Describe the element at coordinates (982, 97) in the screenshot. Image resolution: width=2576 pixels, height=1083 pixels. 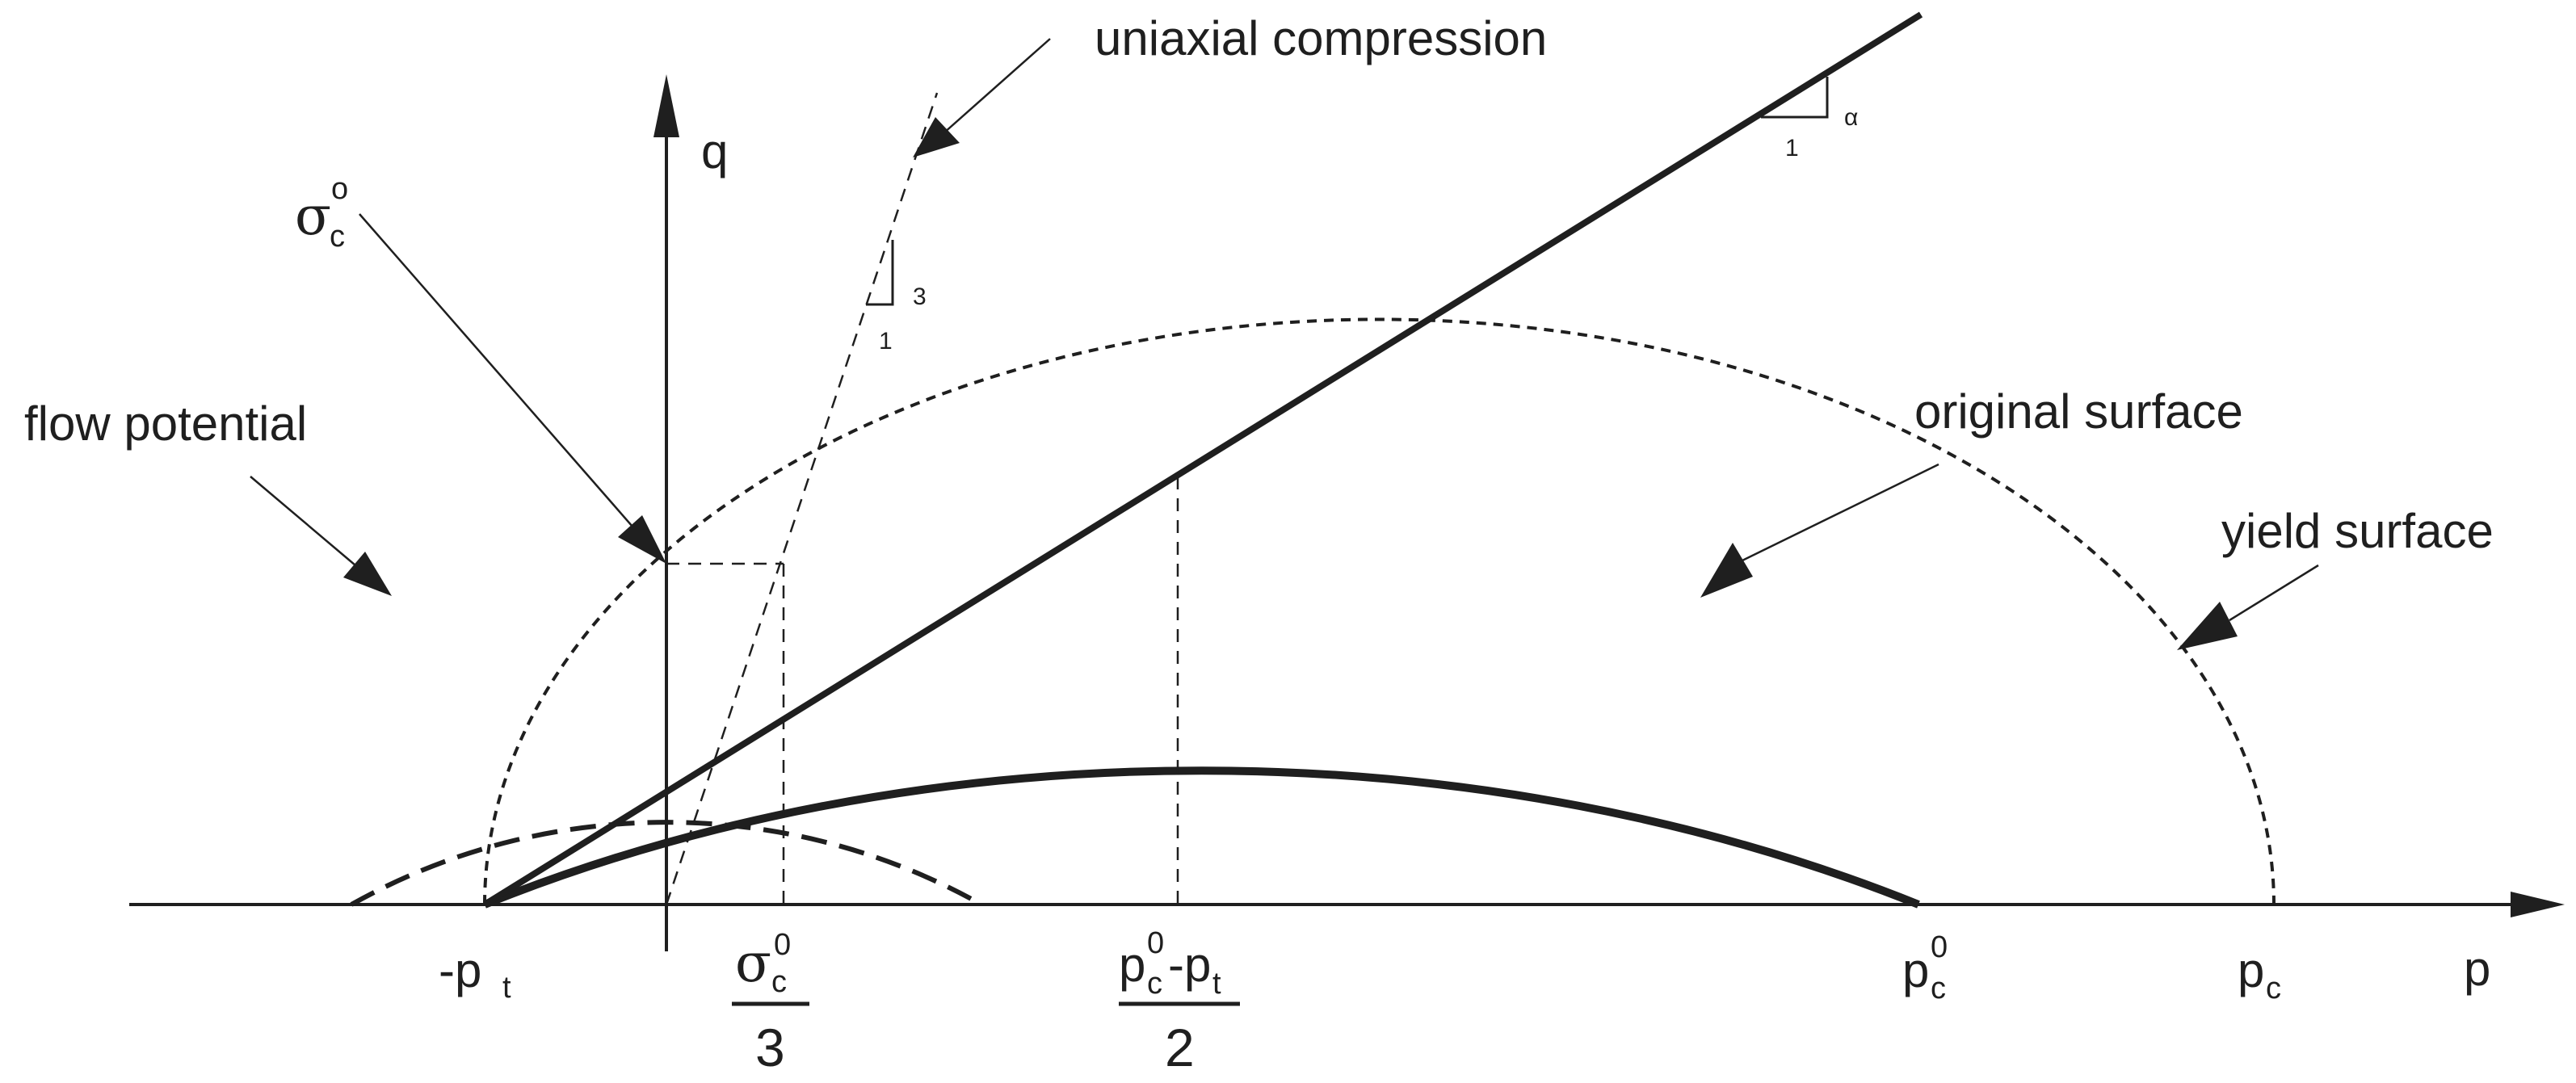
I see `leader-uniaxial-compression` at that location.